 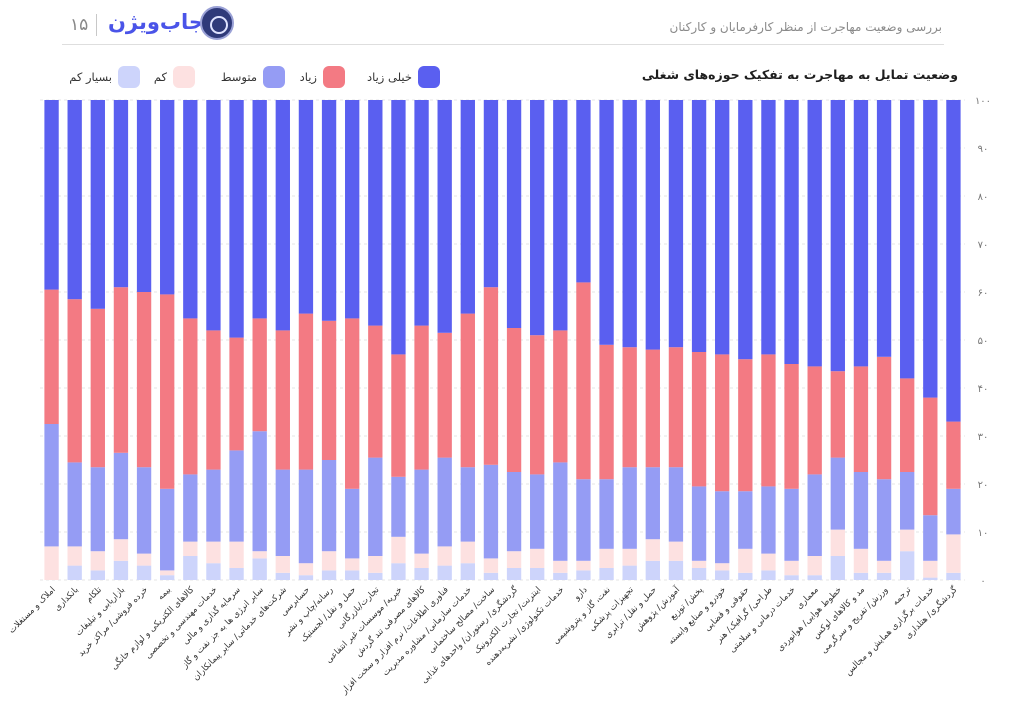 What do you see at coordinates (32, 610) in the screenshot?
I see `x-tick-label: املاک و مستغلات` at bounding box center [32, 610].